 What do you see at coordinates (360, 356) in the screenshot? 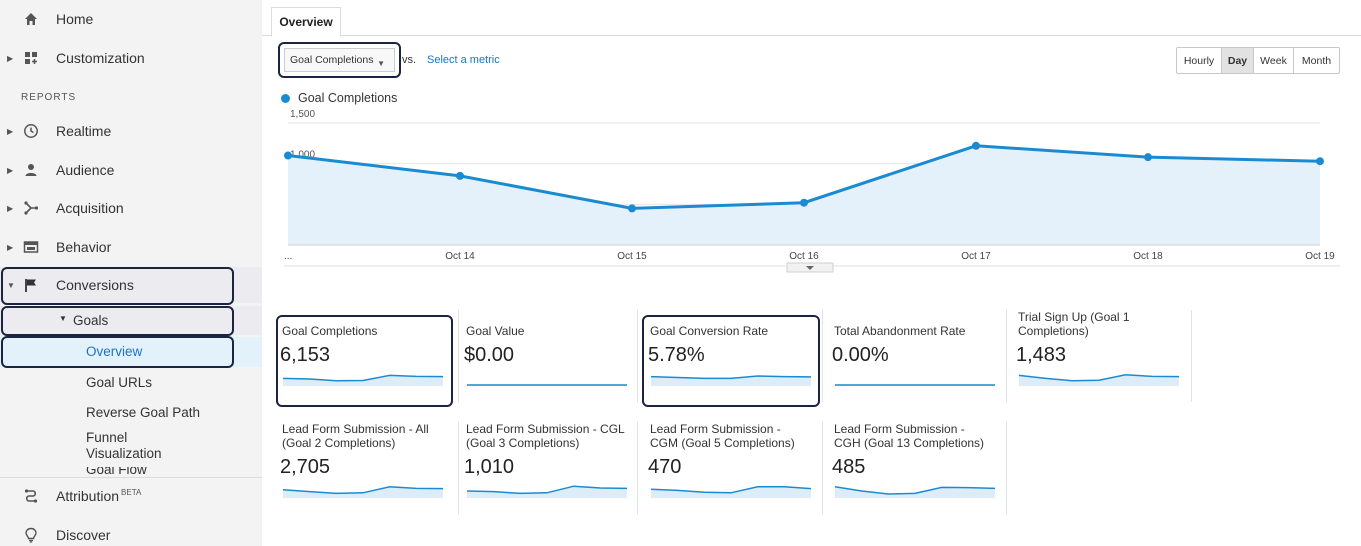
I see `scorecard: Goal Completions 6,153` at bounding box center [360, 356].